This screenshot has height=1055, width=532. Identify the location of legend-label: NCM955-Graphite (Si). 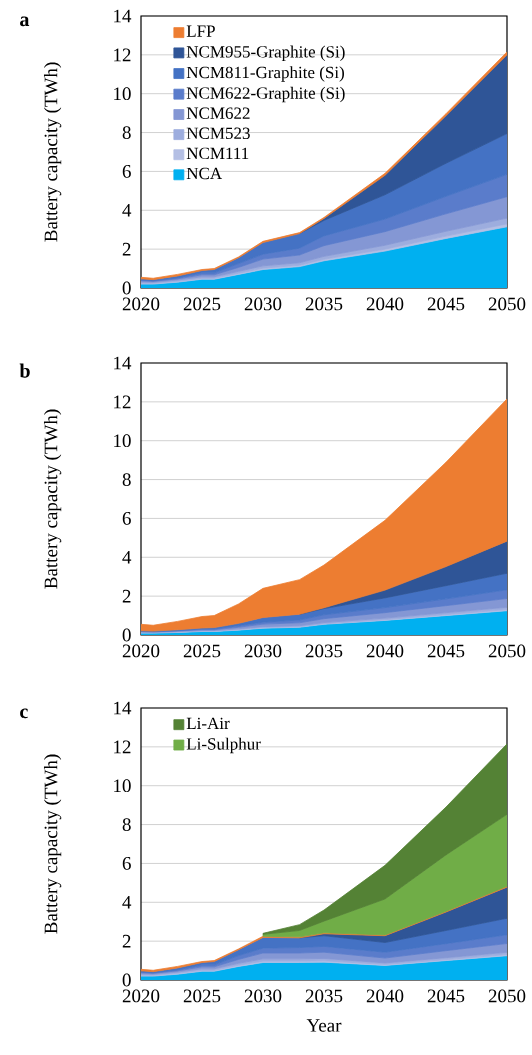
(265, 53).